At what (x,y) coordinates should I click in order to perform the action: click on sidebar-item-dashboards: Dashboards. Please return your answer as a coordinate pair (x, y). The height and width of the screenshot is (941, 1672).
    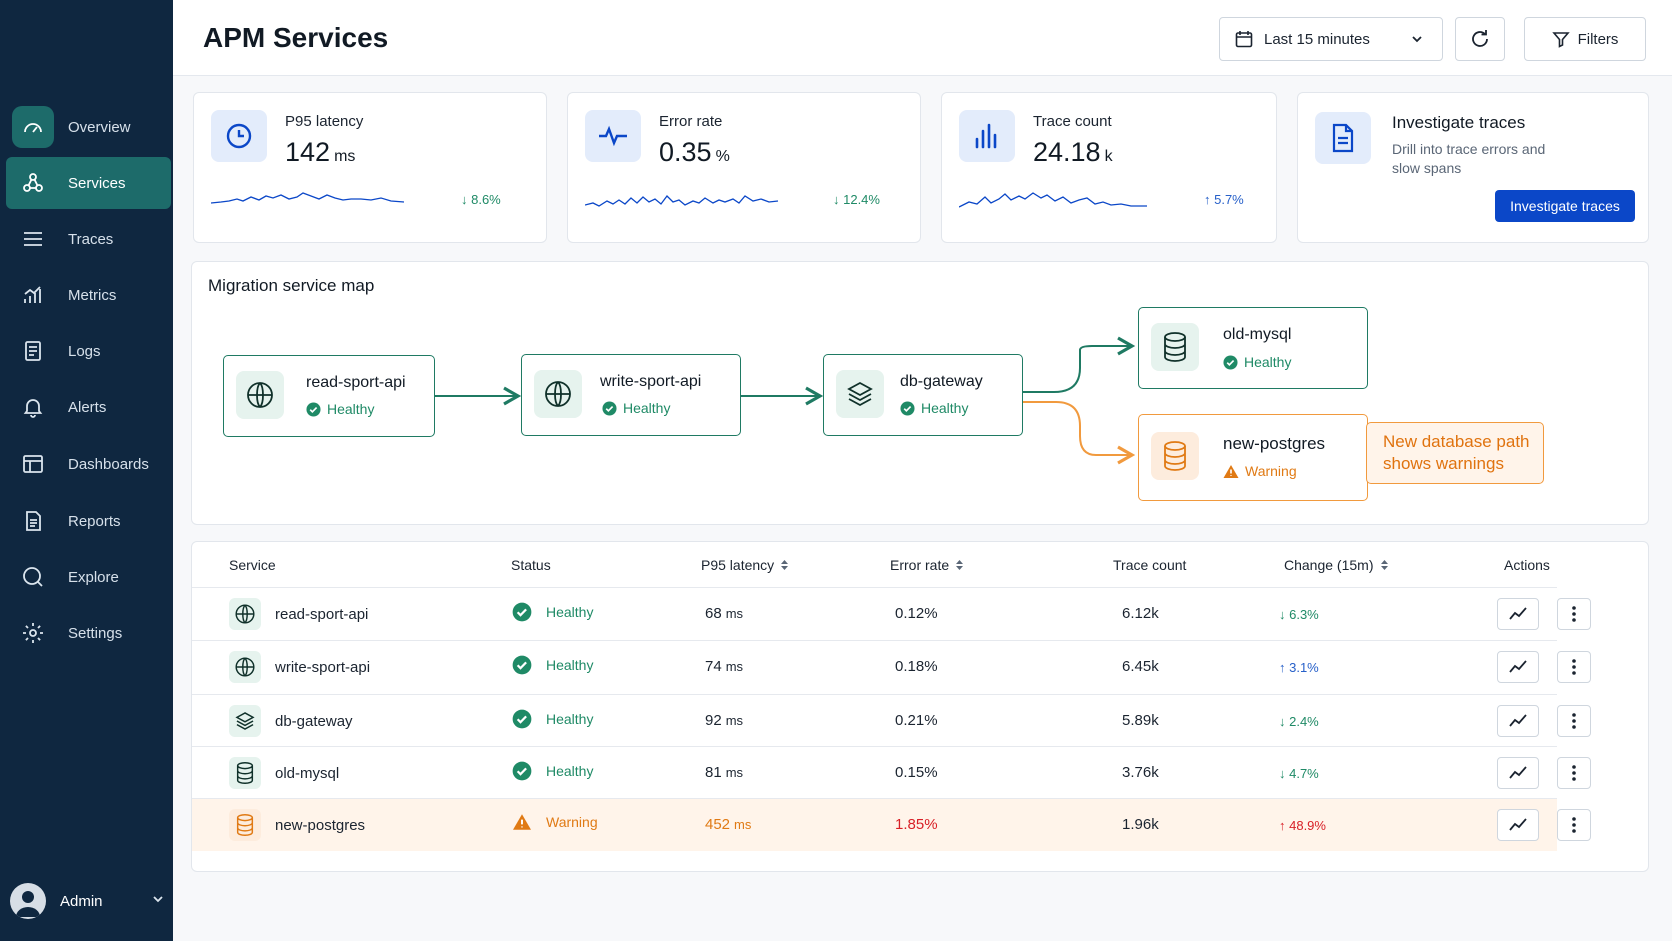
    Looking at the image, I should click on (88, 464).